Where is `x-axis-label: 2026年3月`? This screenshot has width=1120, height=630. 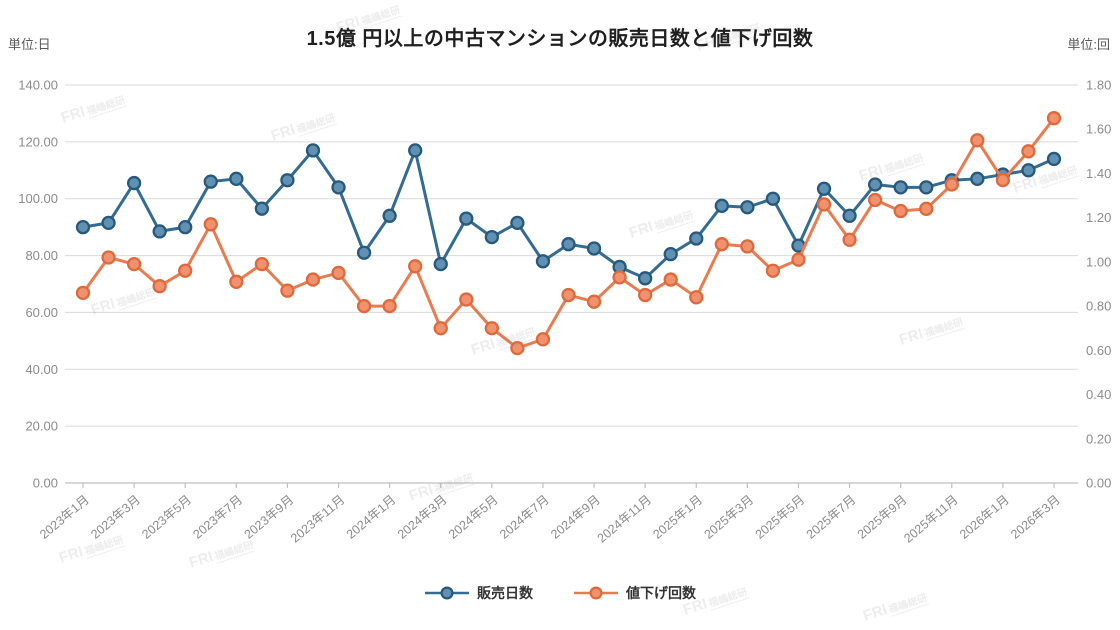
x-axis-label: 2026年3月 is located at coordinates (1035, 517).